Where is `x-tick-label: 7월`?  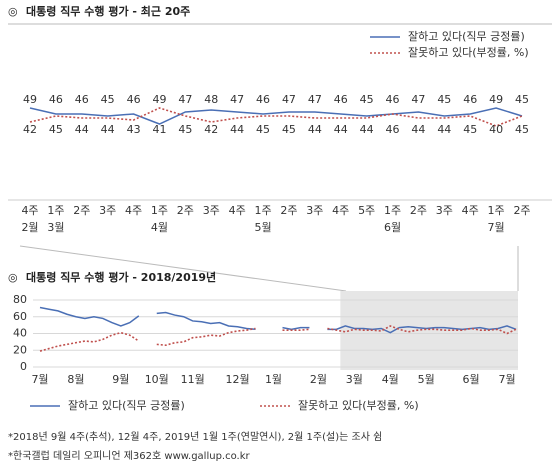
x-tick-label: 7월 is located at coordinates (39, 379).